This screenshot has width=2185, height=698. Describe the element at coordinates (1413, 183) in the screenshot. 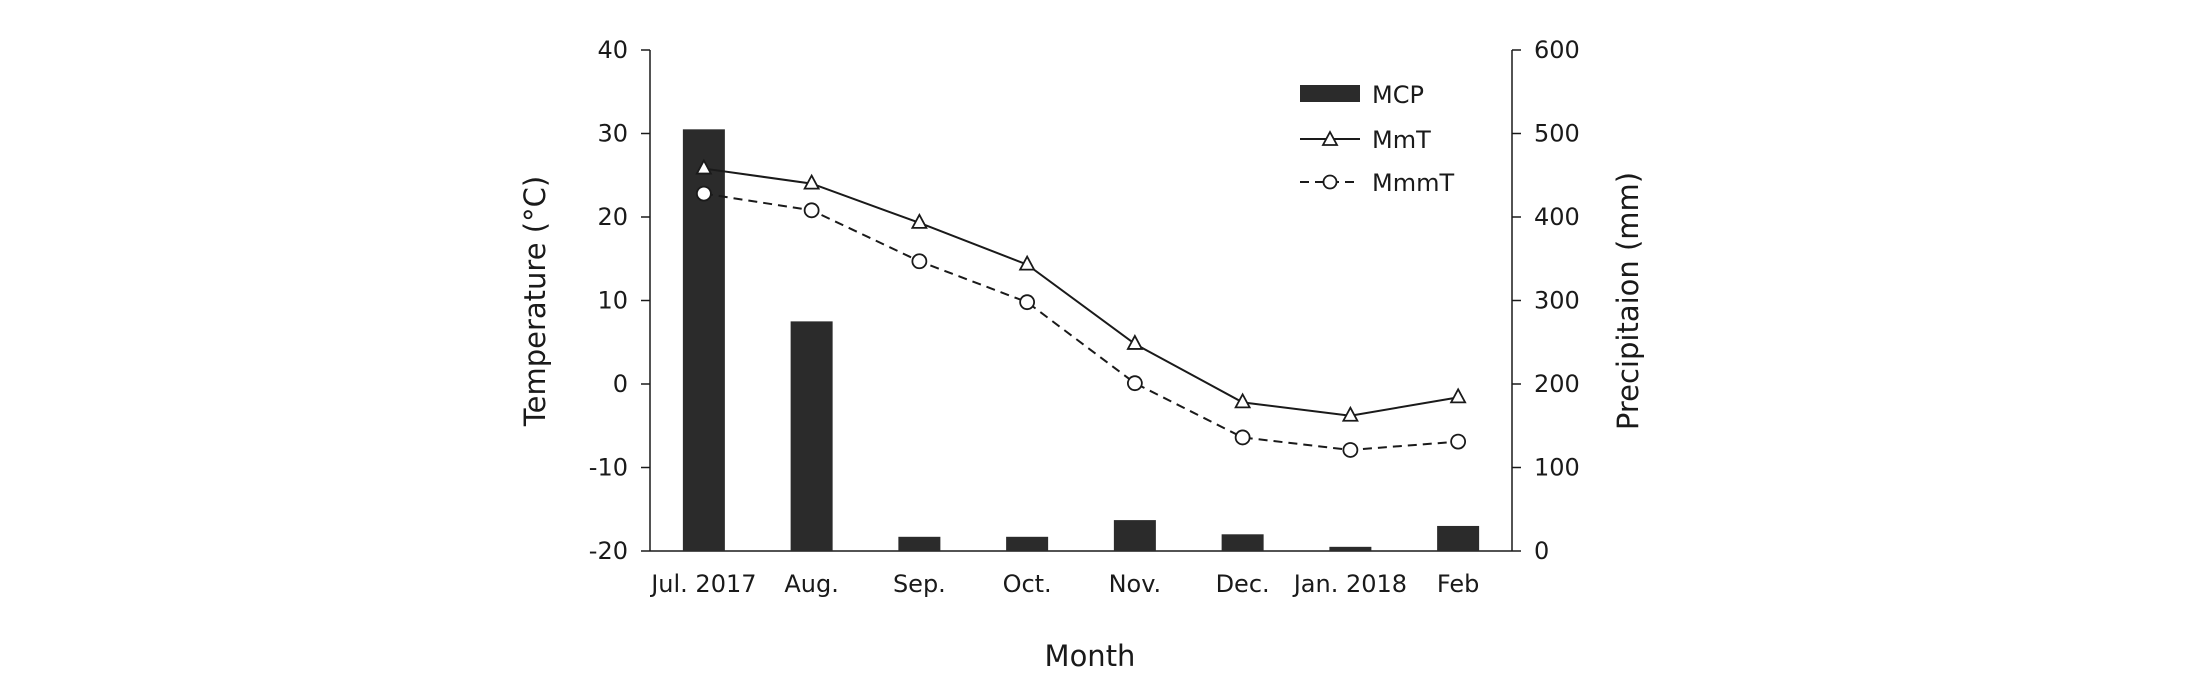

I see `legend-label-mmmt: MmmT` at that location.